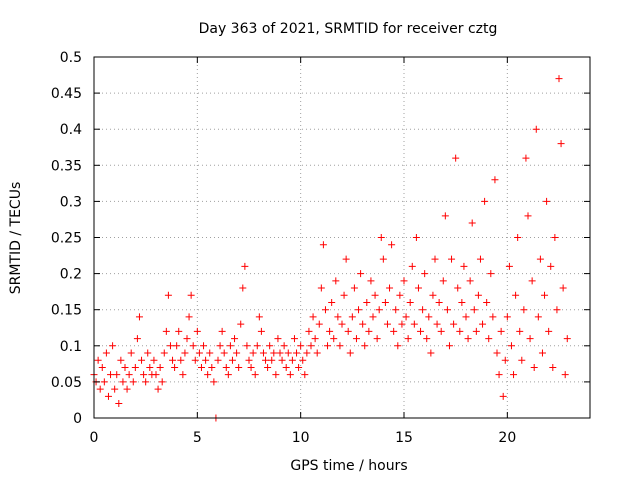 This screenshot has width=640, height=480. I want to click on y-tick-label: 0.1, so click(71, 347).